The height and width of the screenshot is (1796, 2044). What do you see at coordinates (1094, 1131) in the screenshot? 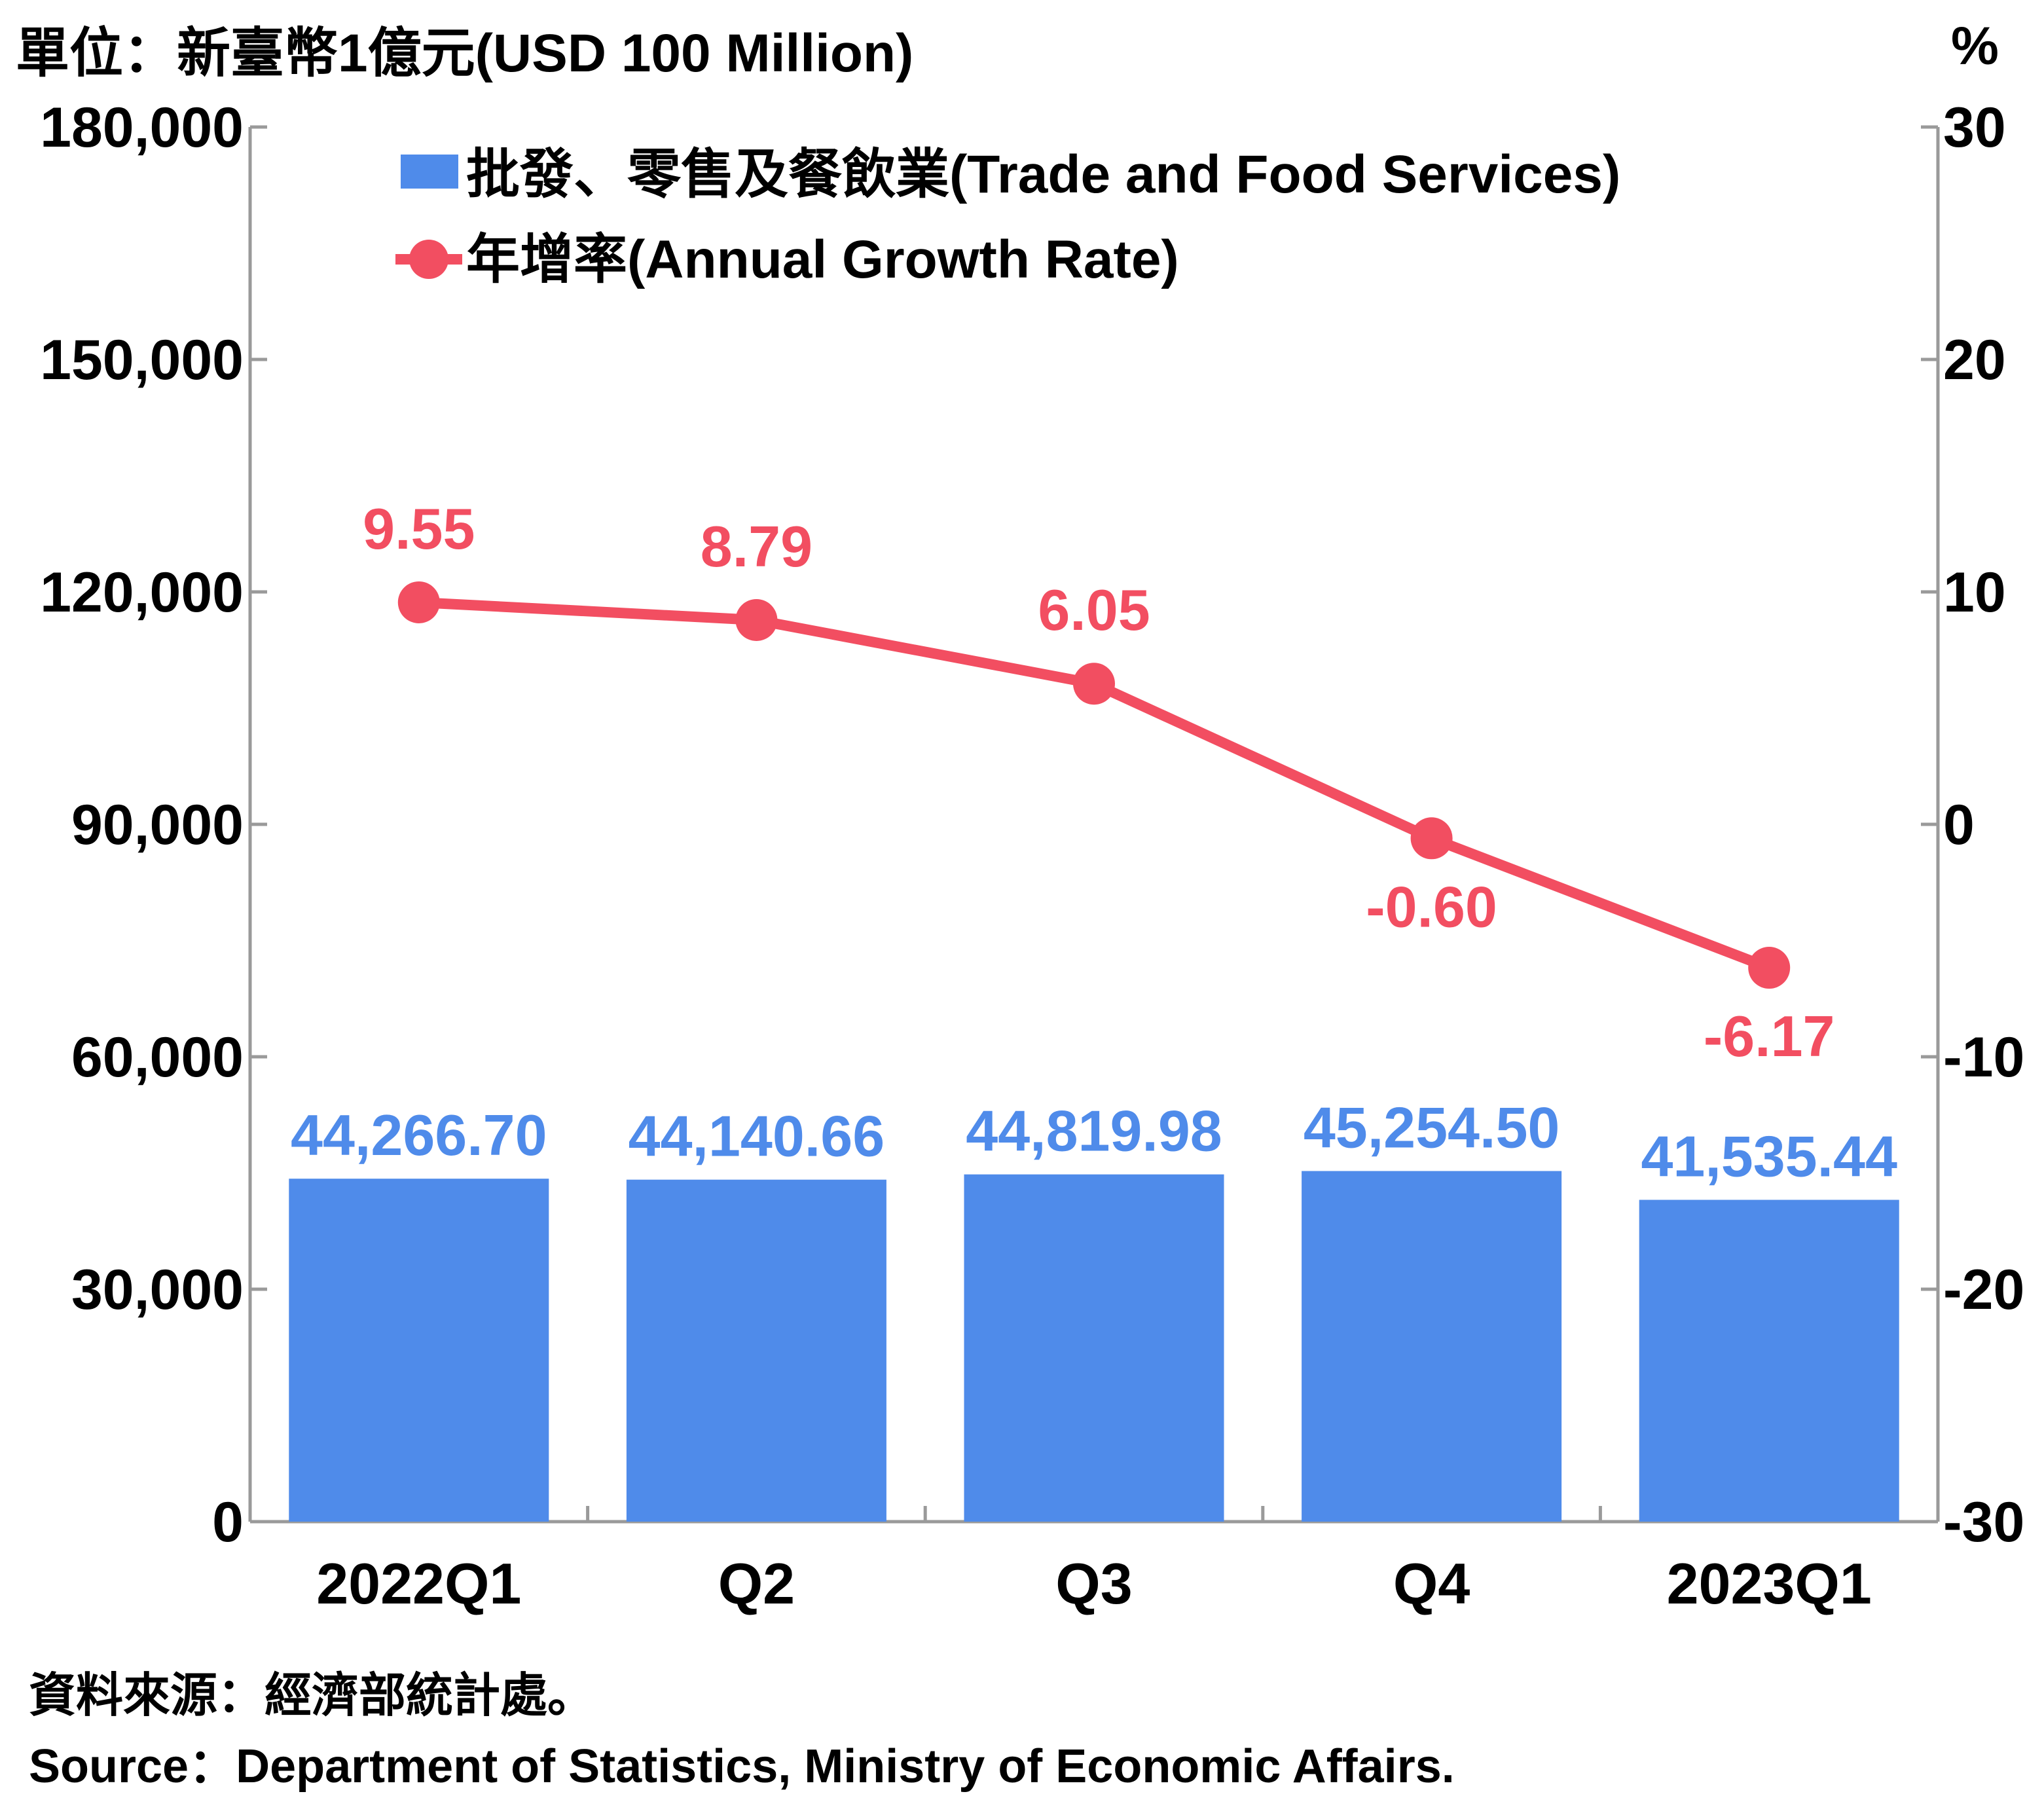
I see `bar-value-label: 44,819.98` at bounding box center [1094, 1131].